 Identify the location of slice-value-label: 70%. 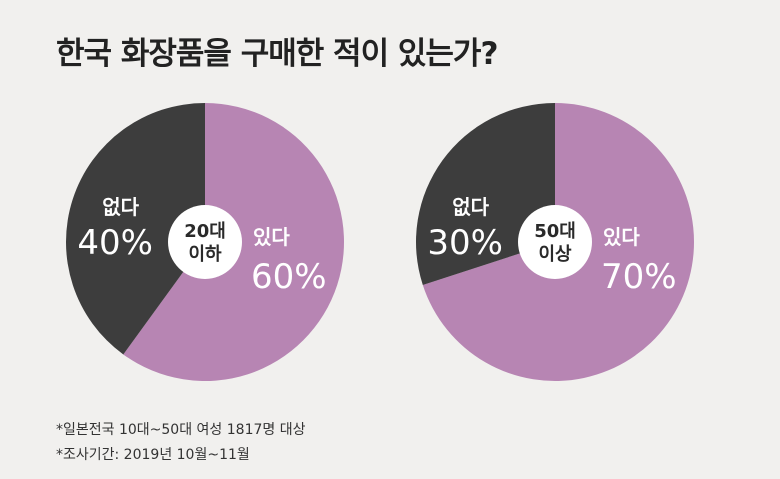
(639, 277).